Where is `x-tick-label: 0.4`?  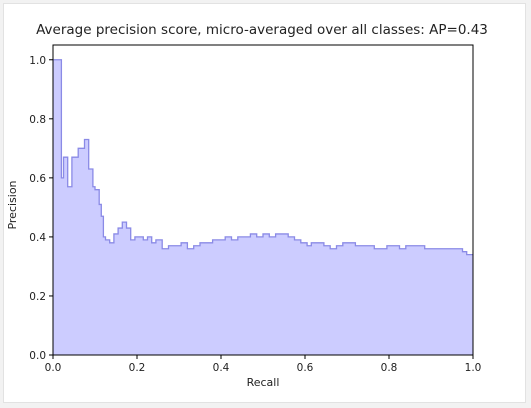
x-tick-label: 0.4 is located at coordinates (221, 368).